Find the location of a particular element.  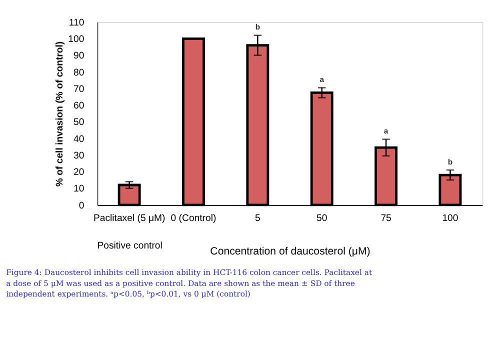

x-tick-label: Paclitaxel (5 μM) is located at coordinates (129, 218).